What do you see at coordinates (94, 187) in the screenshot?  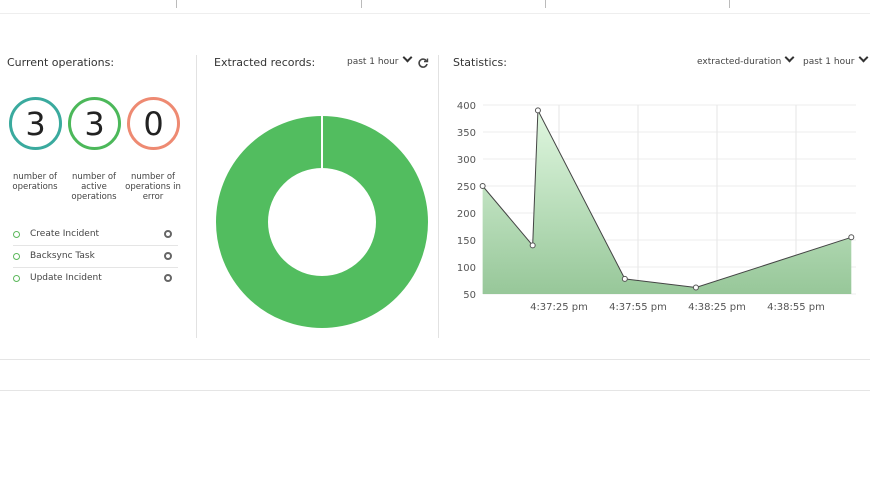 I see `counter-label: number of active operations` at bounding box center [94, 187].